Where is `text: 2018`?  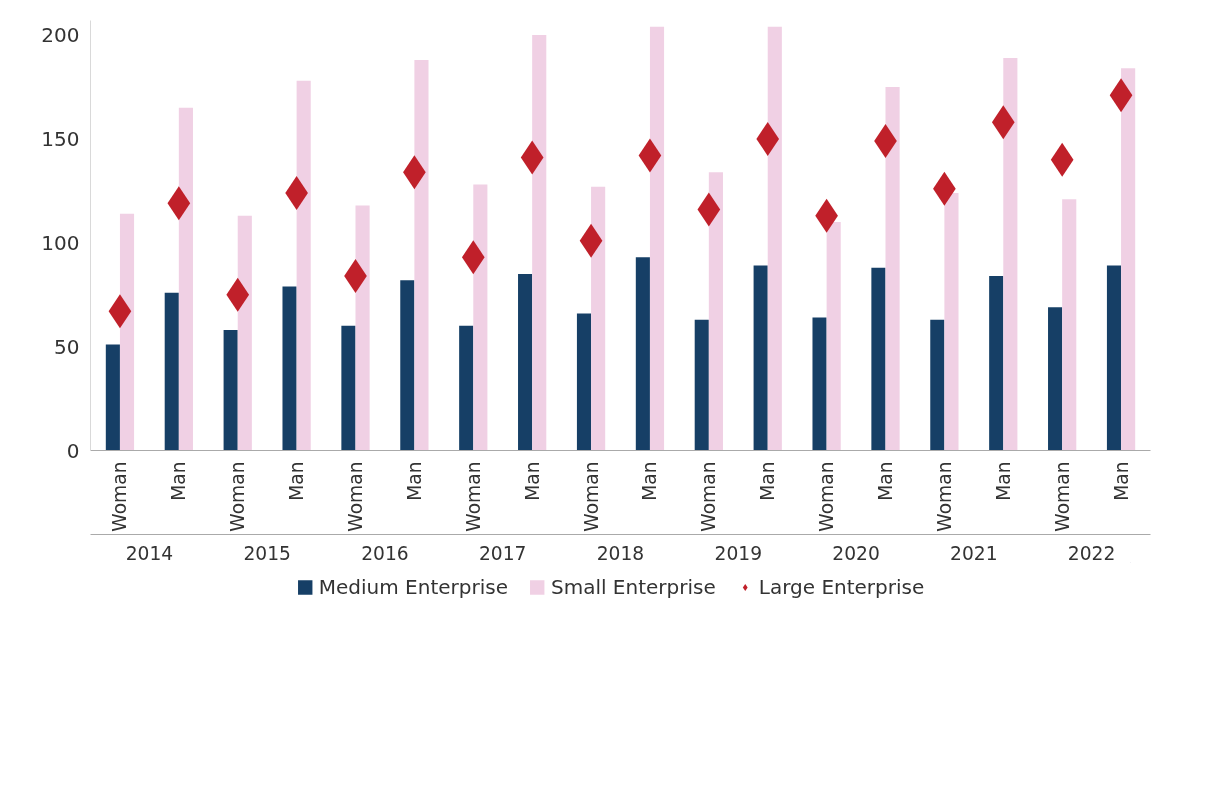 text: 2018 is located at coordinates (620, 553).